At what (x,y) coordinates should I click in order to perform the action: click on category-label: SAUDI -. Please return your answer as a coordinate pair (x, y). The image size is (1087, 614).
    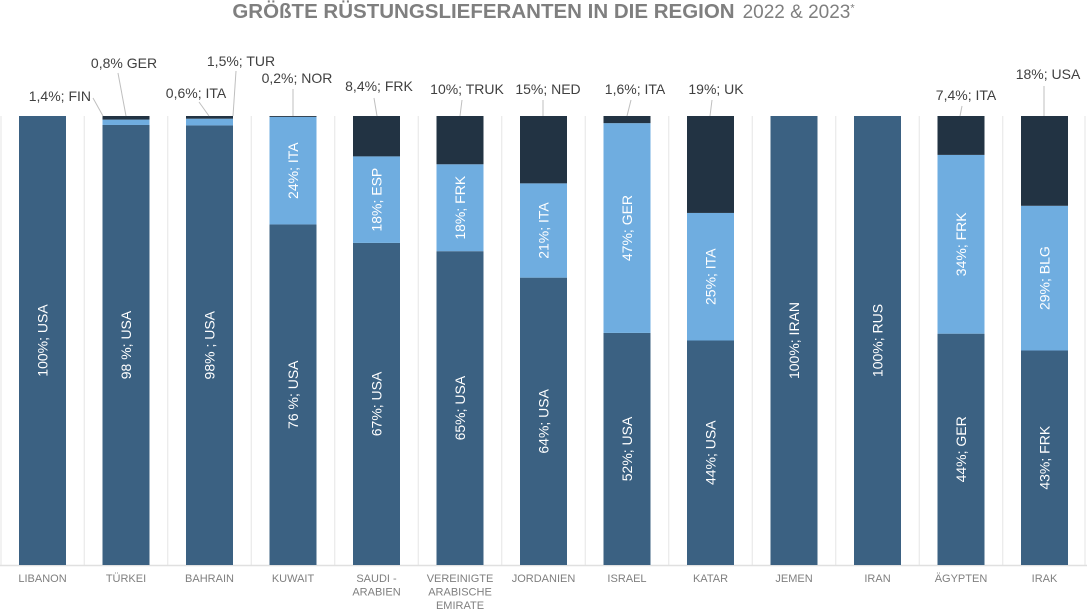
    Looking at the image, I should click on (376, 579).